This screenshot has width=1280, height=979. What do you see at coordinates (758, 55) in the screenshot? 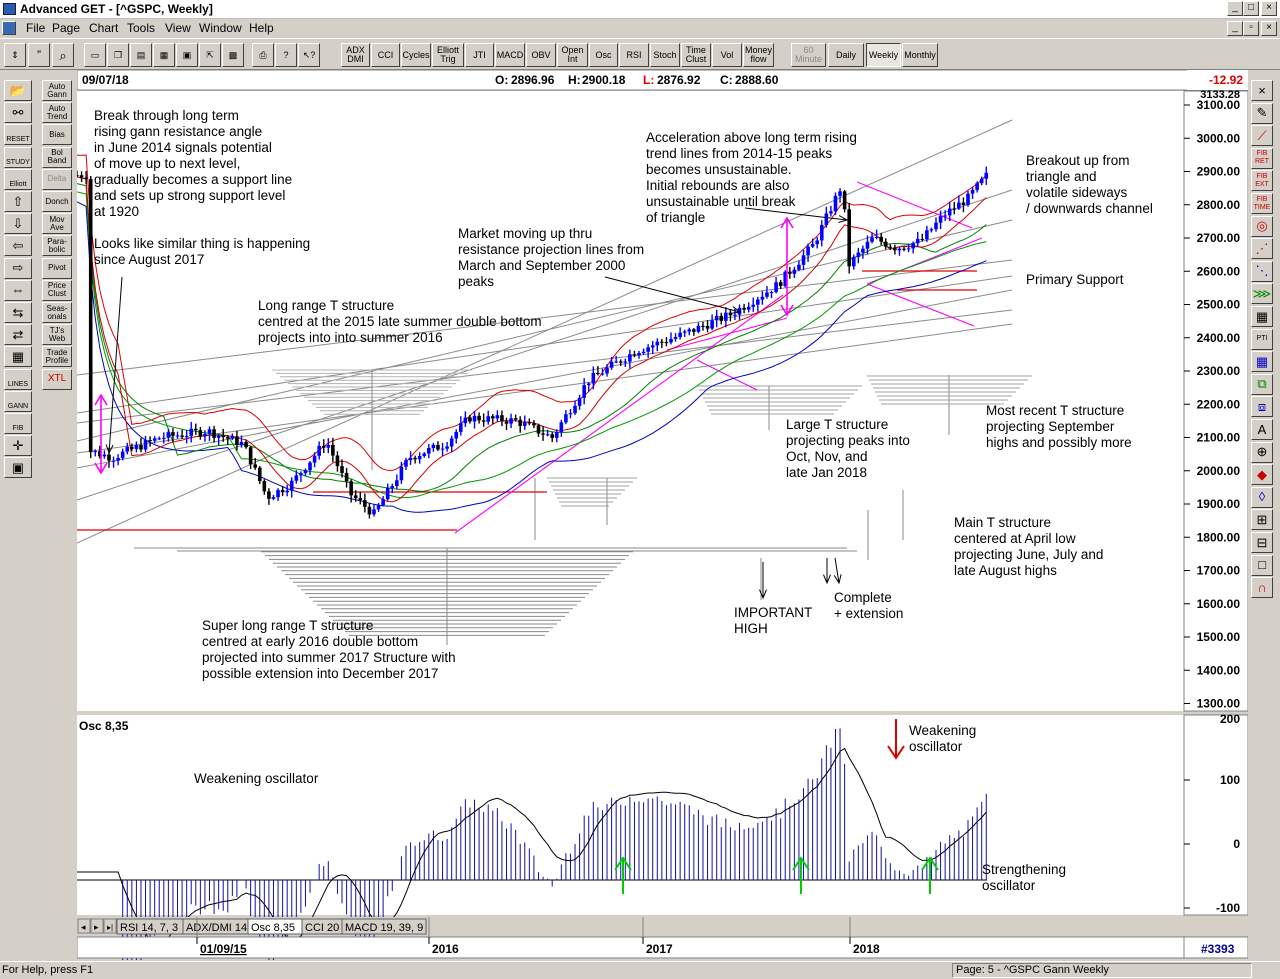
I see `study-button-money-flow: Money flow` at bounding box center [758, 55].